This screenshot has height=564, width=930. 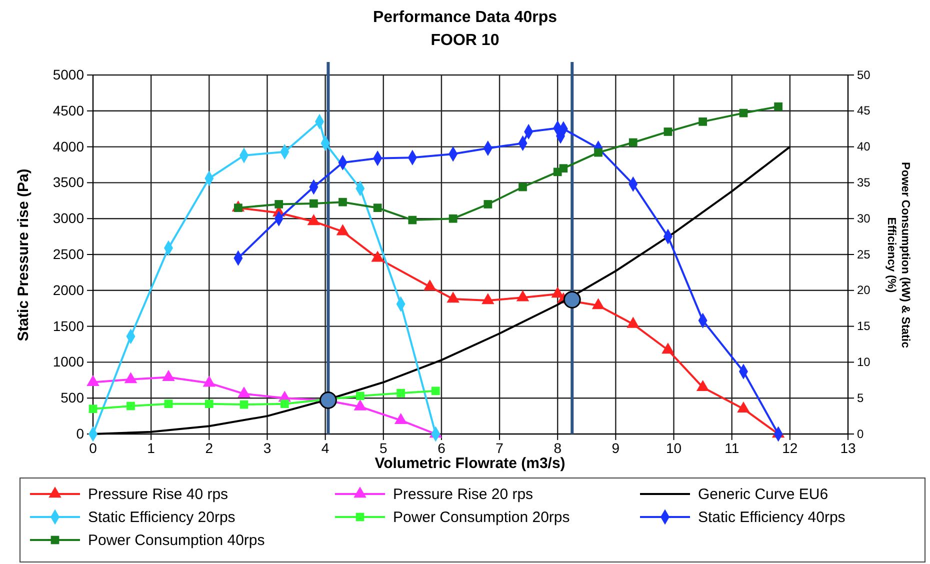 What do you see at coordinates (68, 218) in the screenshot?
I see `y-tick-label: 3000` at bounding box center [68, 218].